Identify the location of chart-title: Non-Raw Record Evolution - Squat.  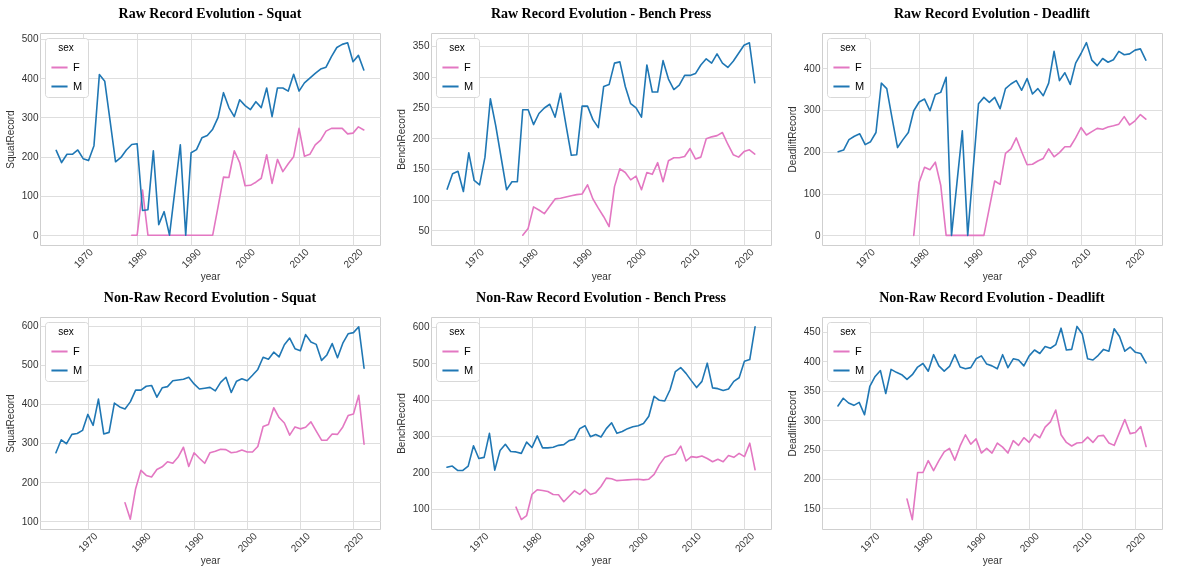
(210, 297).